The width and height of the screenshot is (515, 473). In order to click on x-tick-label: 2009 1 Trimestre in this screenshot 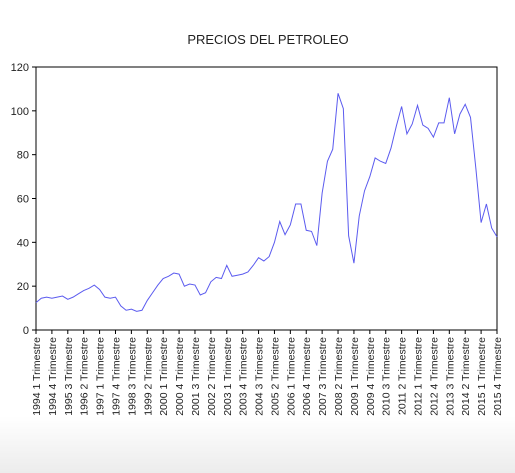, I will do `click(355, 376)`.